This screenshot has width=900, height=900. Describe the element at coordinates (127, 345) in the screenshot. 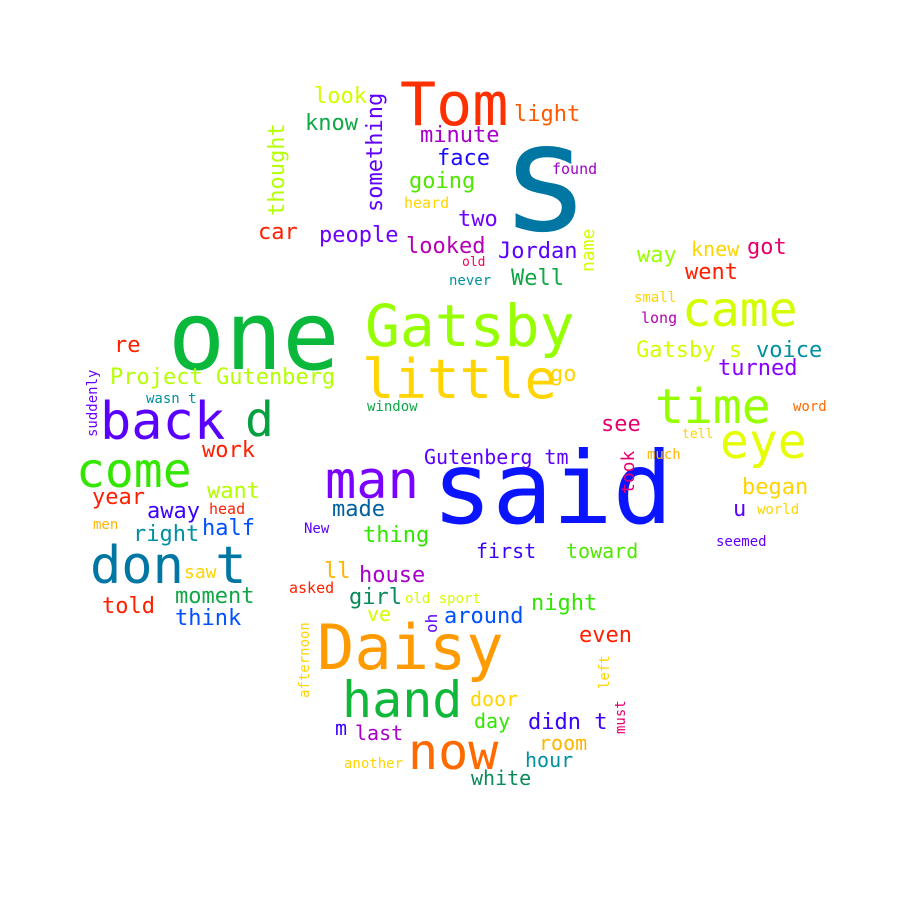

I see `word-re: re` at that location.